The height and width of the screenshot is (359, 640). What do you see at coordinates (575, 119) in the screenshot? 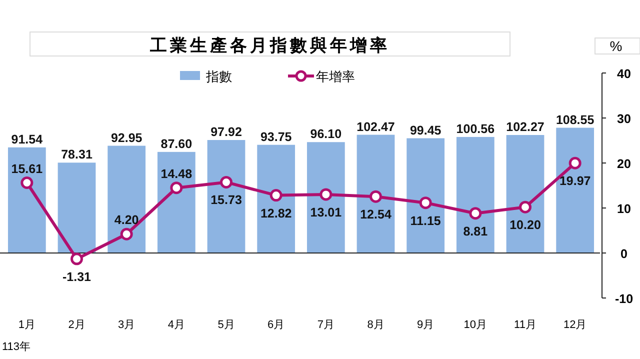
I see `data-label: 108.55` at bounding box center [575, 119].